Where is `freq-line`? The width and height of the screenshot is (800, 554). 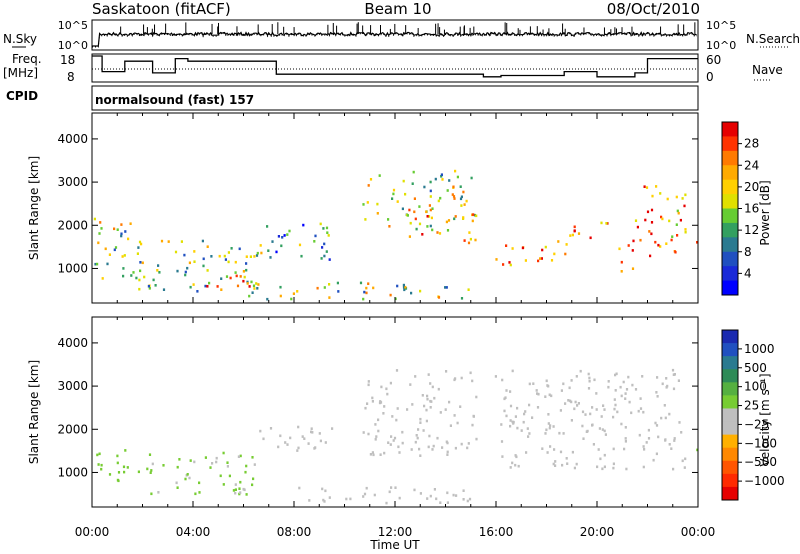
freq-line is located at coordinates (395, 66).